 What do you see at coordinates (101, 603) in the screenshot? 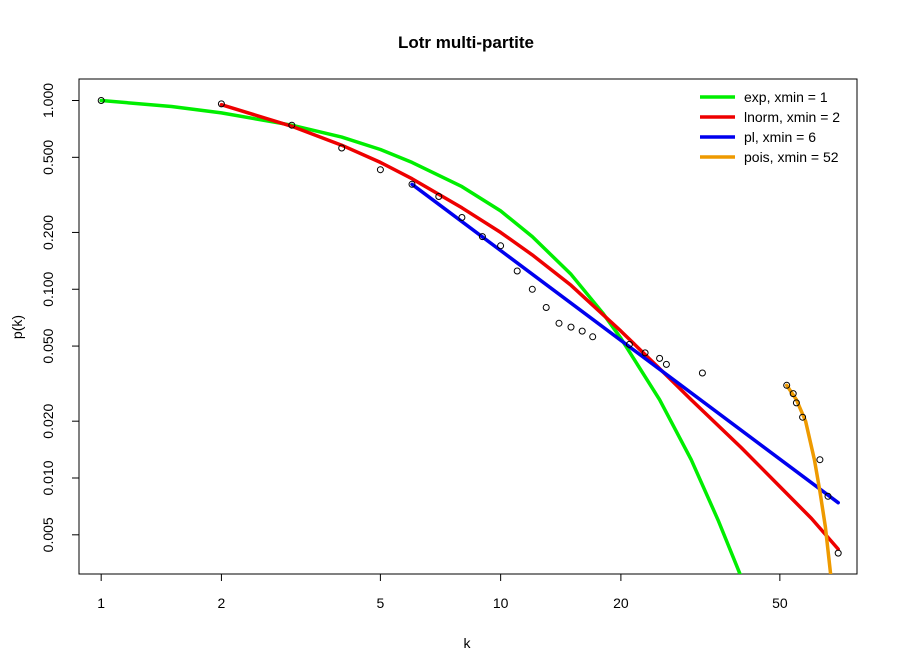
I see `x-tick-label: 1` at bounding box center [101, 603].